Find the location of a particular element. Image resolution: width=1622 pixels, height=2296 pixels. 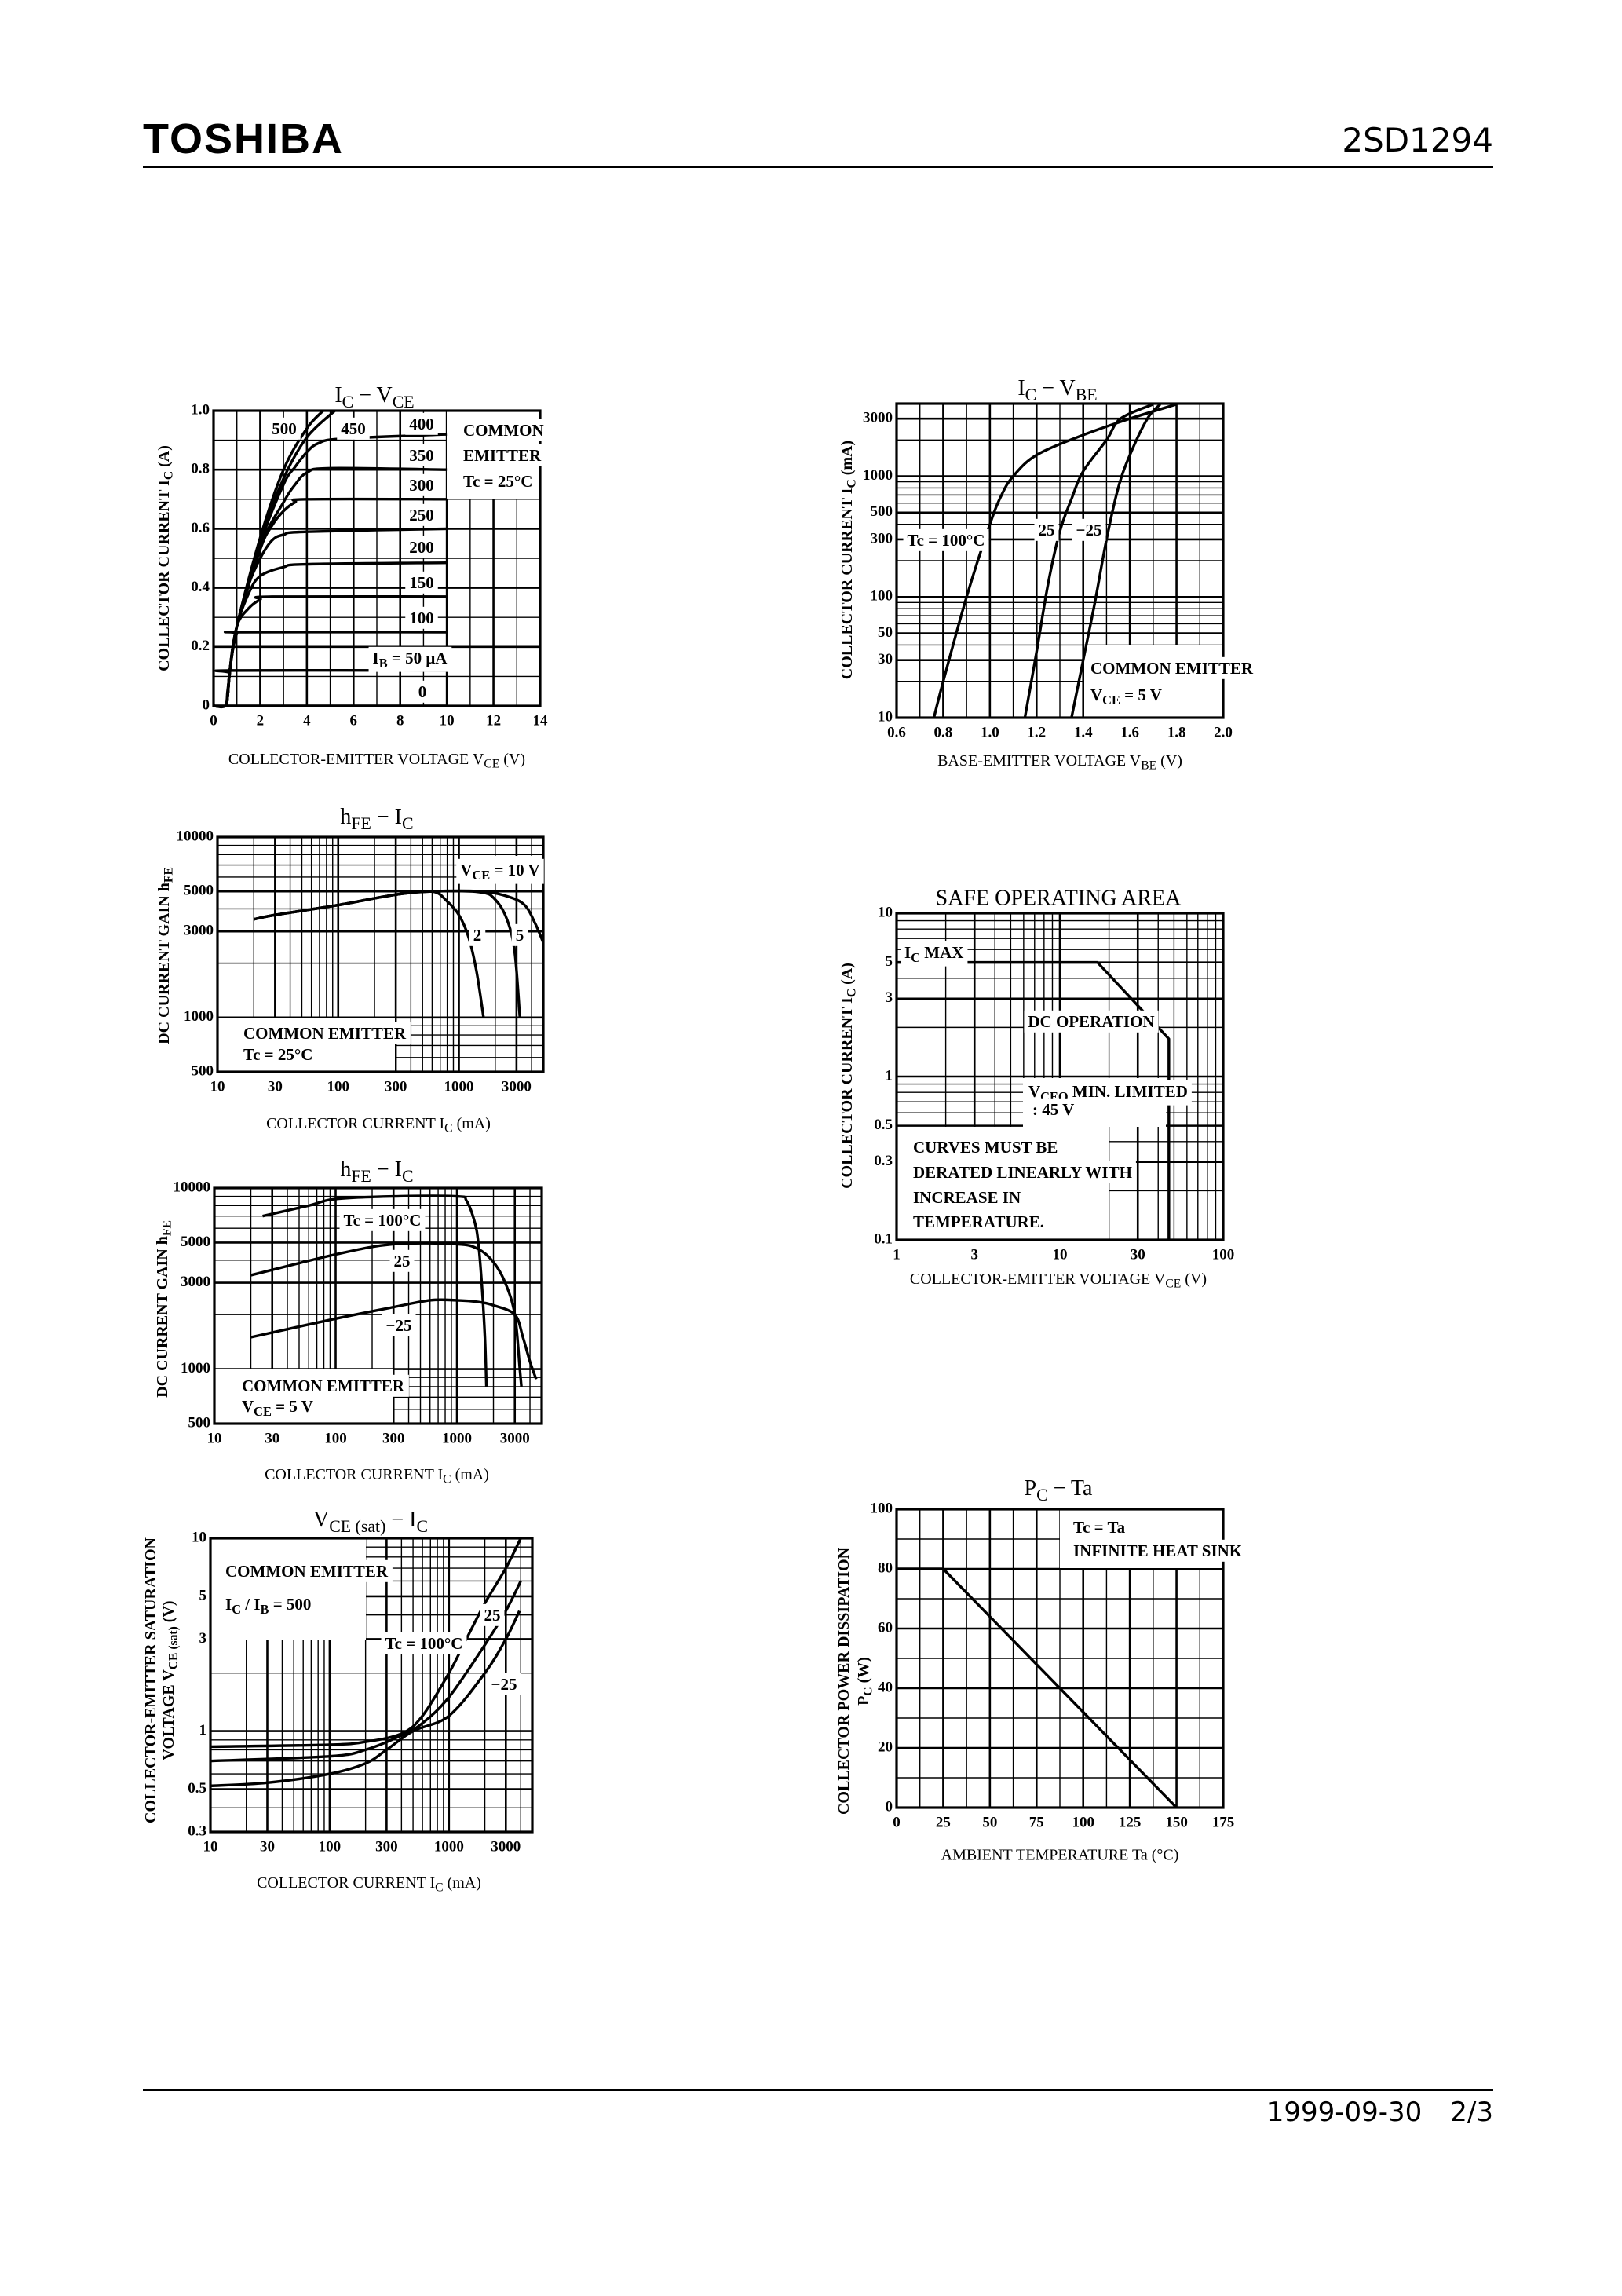

text-segment: = 10 V is located at coordinates (515, 870).